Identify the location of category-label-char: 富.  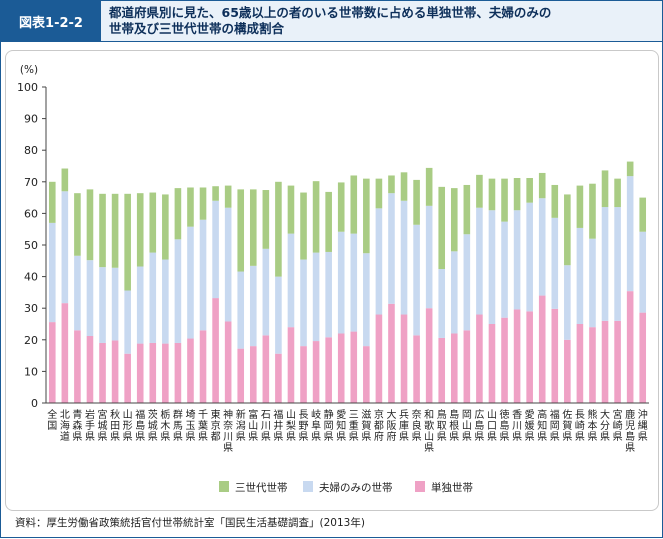
(253, 414).